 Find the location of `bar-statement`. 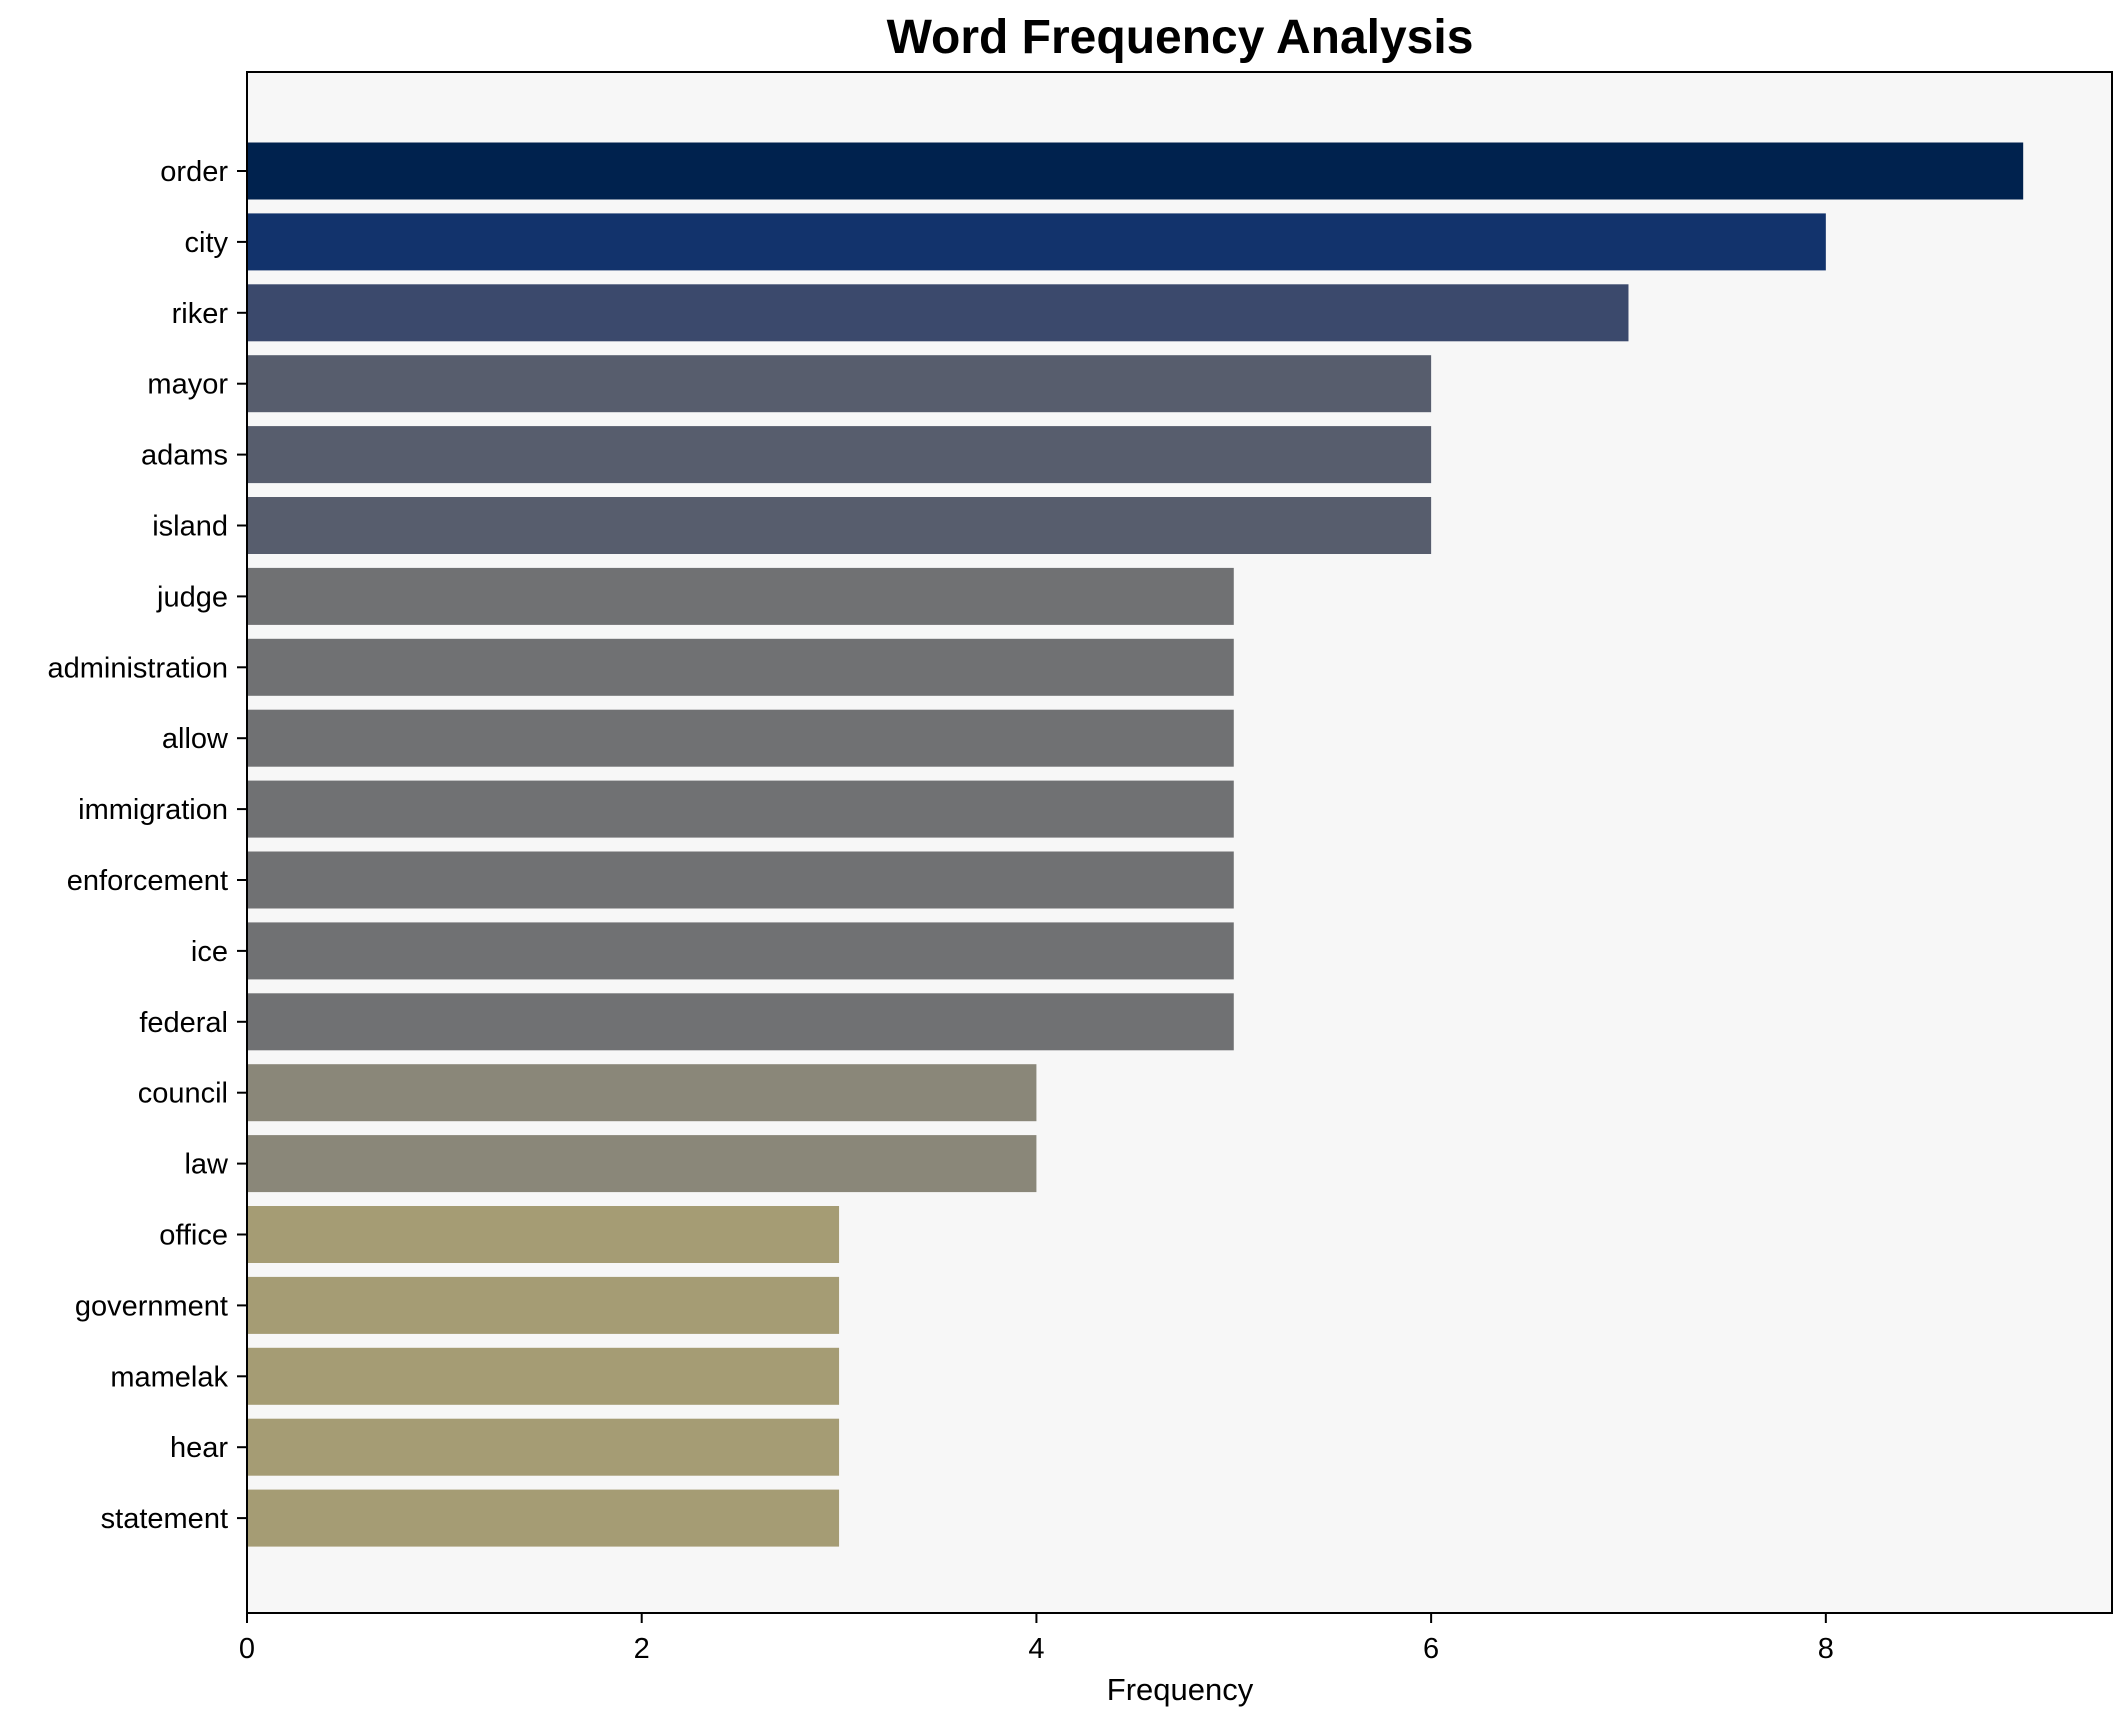

bar-statement is located at coordinates (543, 1518).